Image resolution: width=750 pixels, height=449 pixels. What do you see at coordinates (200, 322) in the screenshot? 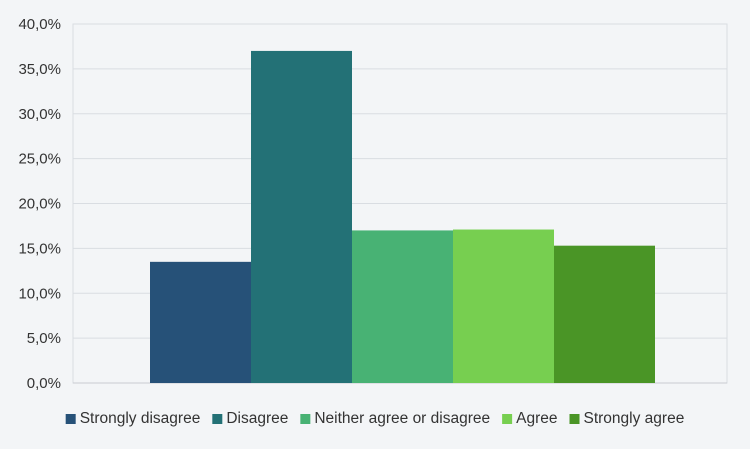
I see `bar-strongly-disagree` at bounding box center [200, 322].